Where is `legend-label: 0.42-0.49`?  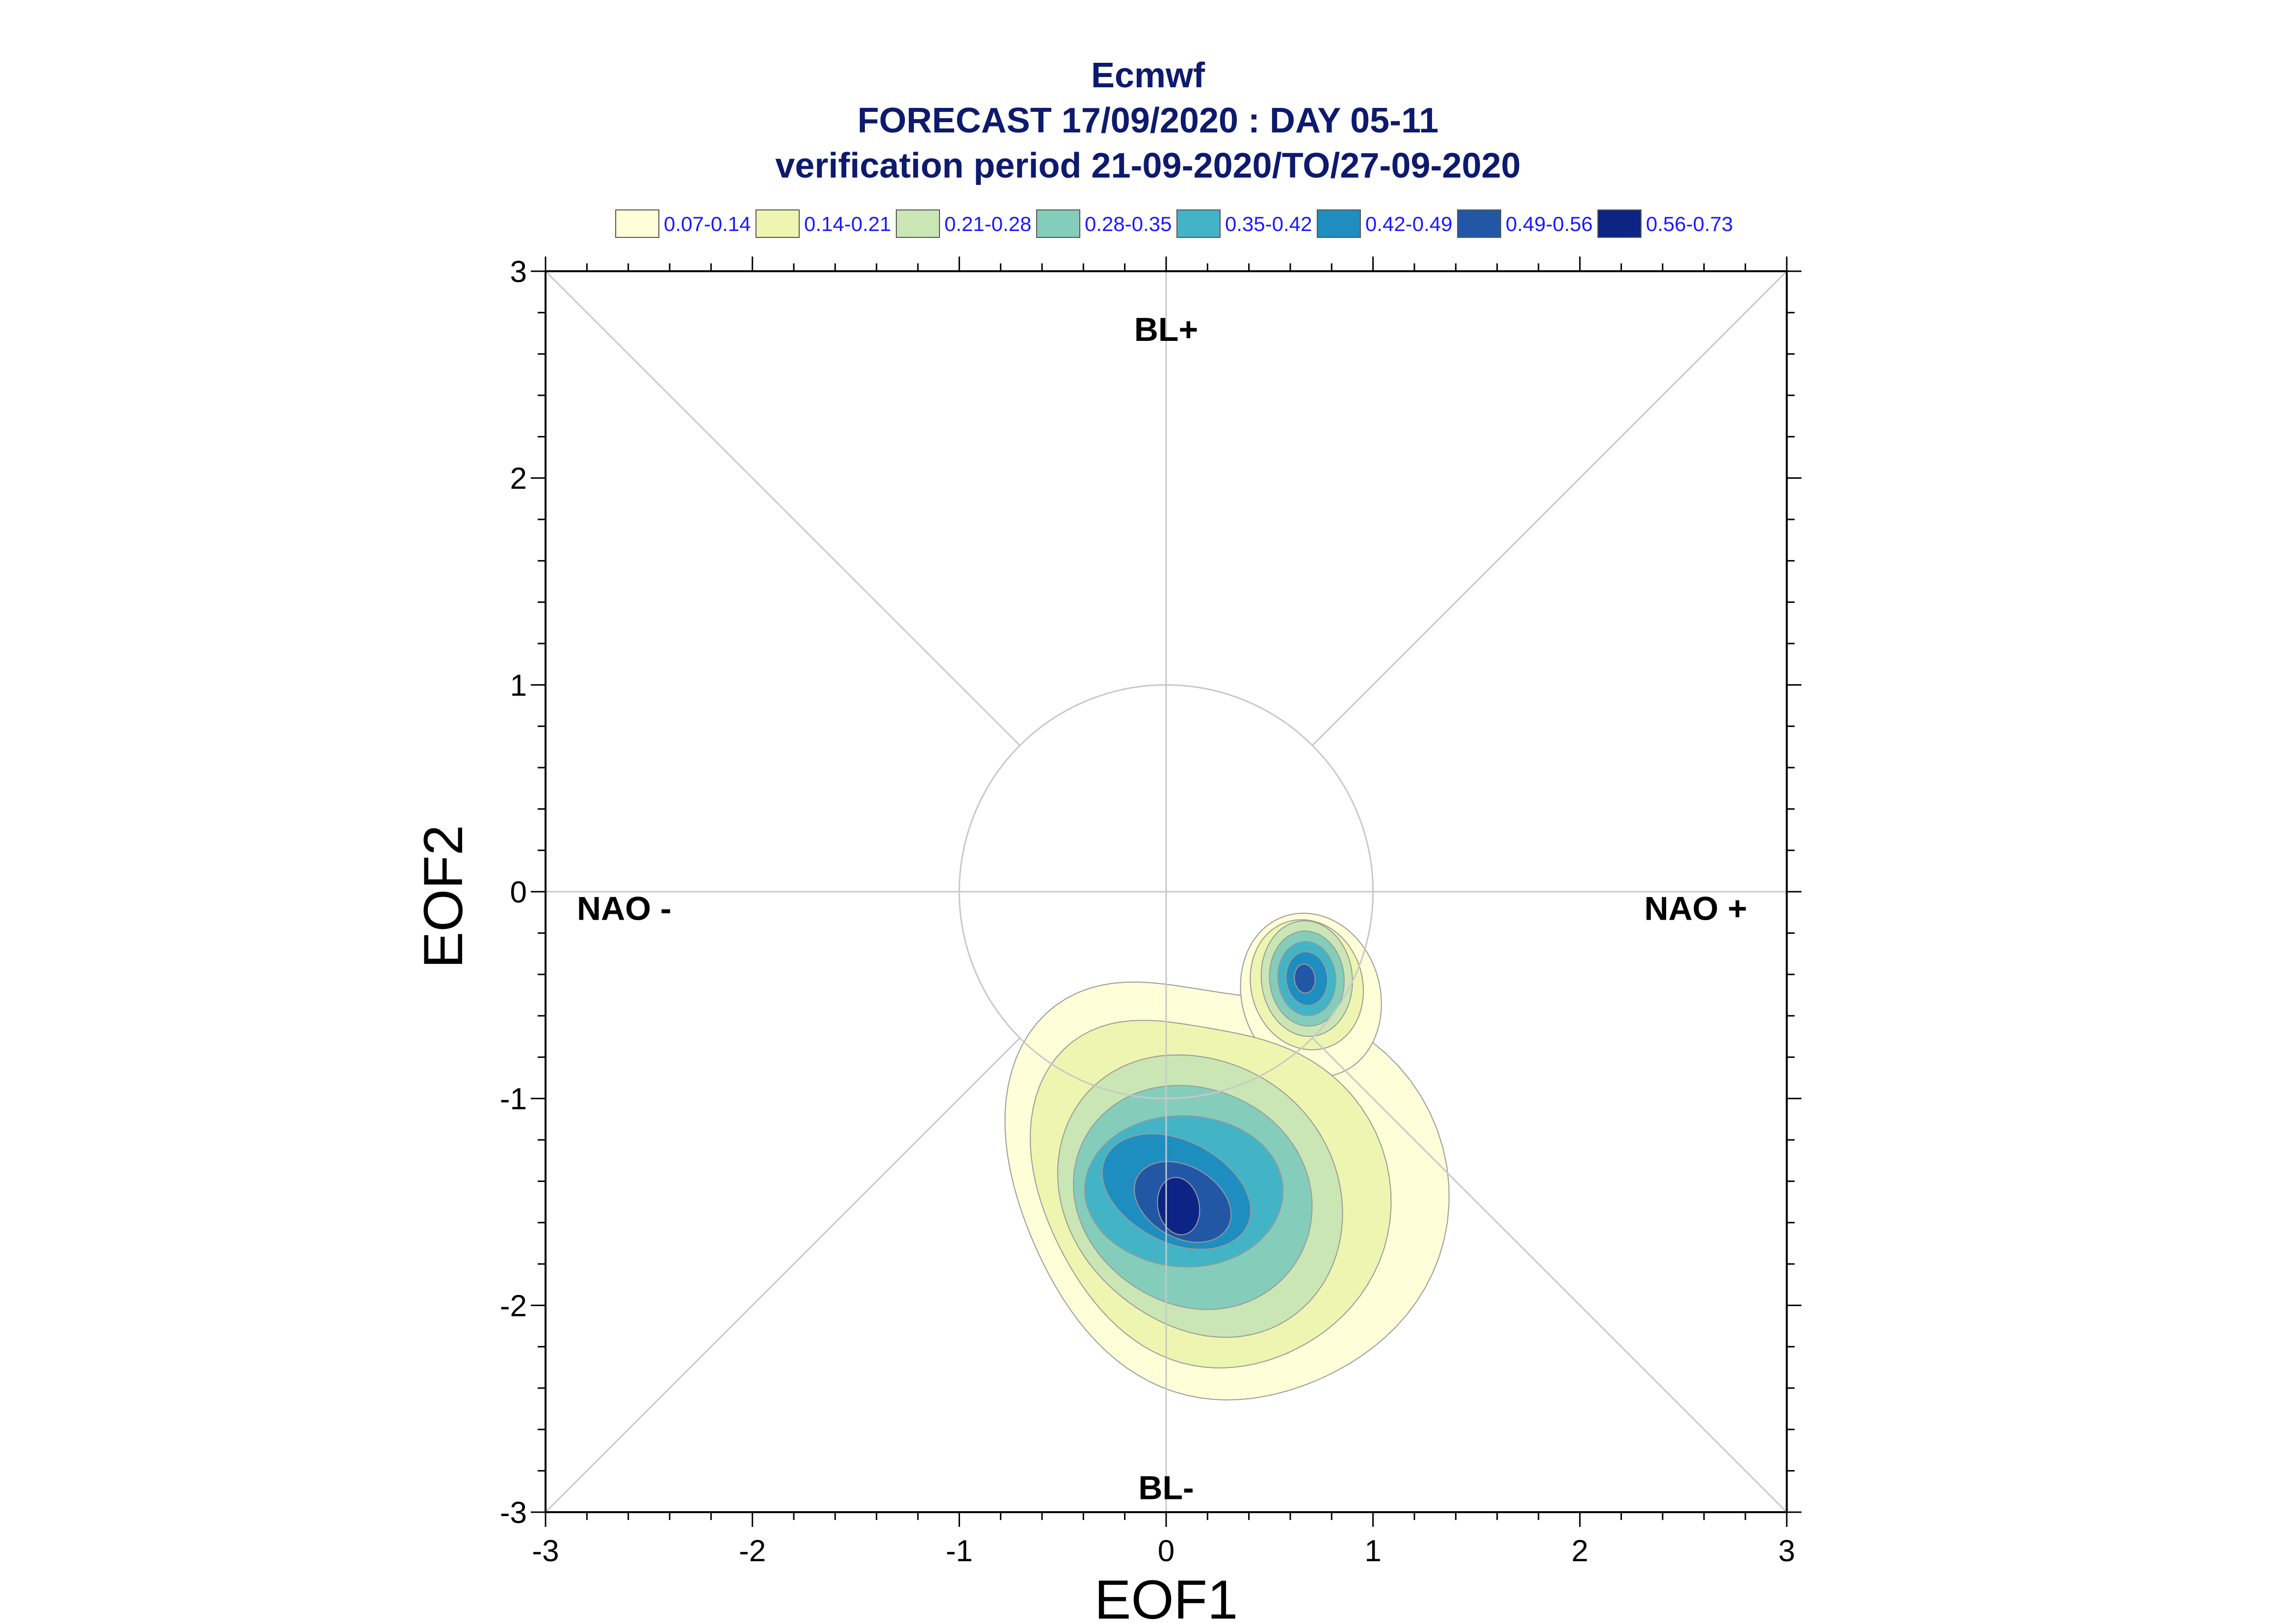
legend-label: 0.42-0.49 is located at coordinates (1409, 223).